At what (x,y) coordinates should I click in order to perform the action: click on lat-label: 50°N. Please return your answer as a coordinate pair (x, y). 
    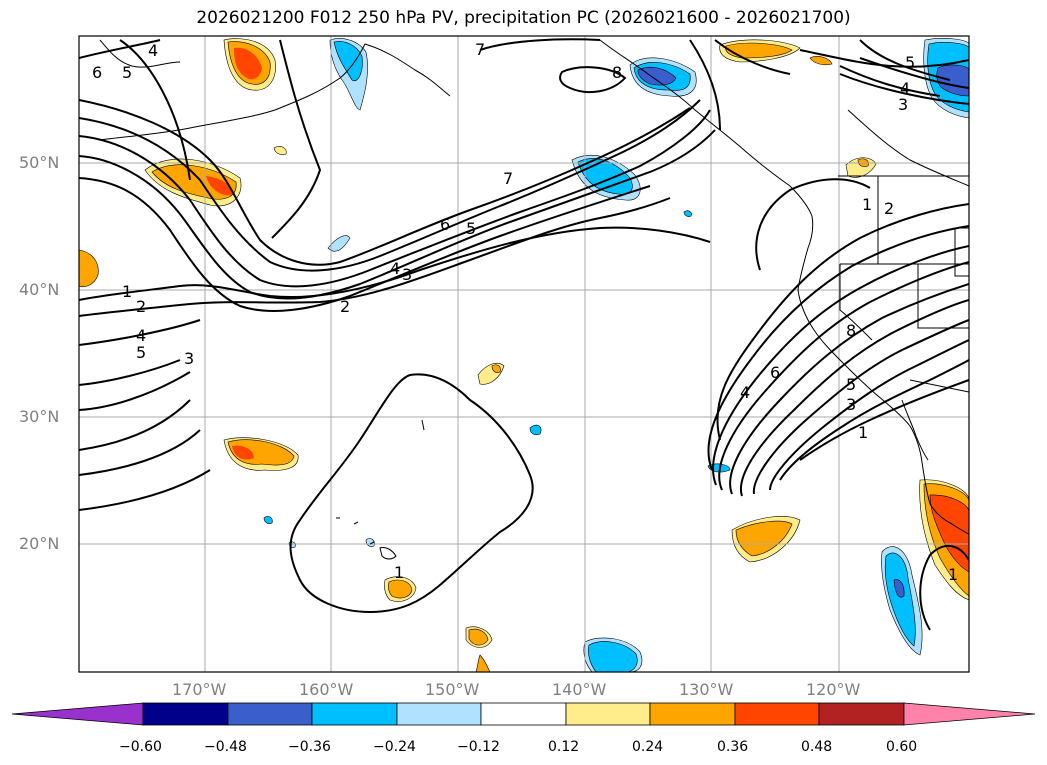
    Looking at the image, I should click on (39, 162).